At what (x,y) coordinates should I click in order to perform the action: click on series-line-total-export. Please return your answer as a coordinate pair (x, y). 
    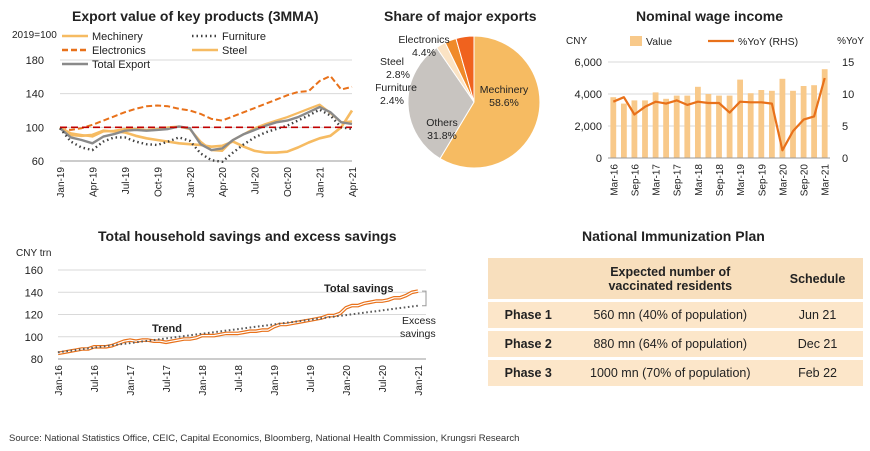
    Looking at the image, I should click on (206, 128).